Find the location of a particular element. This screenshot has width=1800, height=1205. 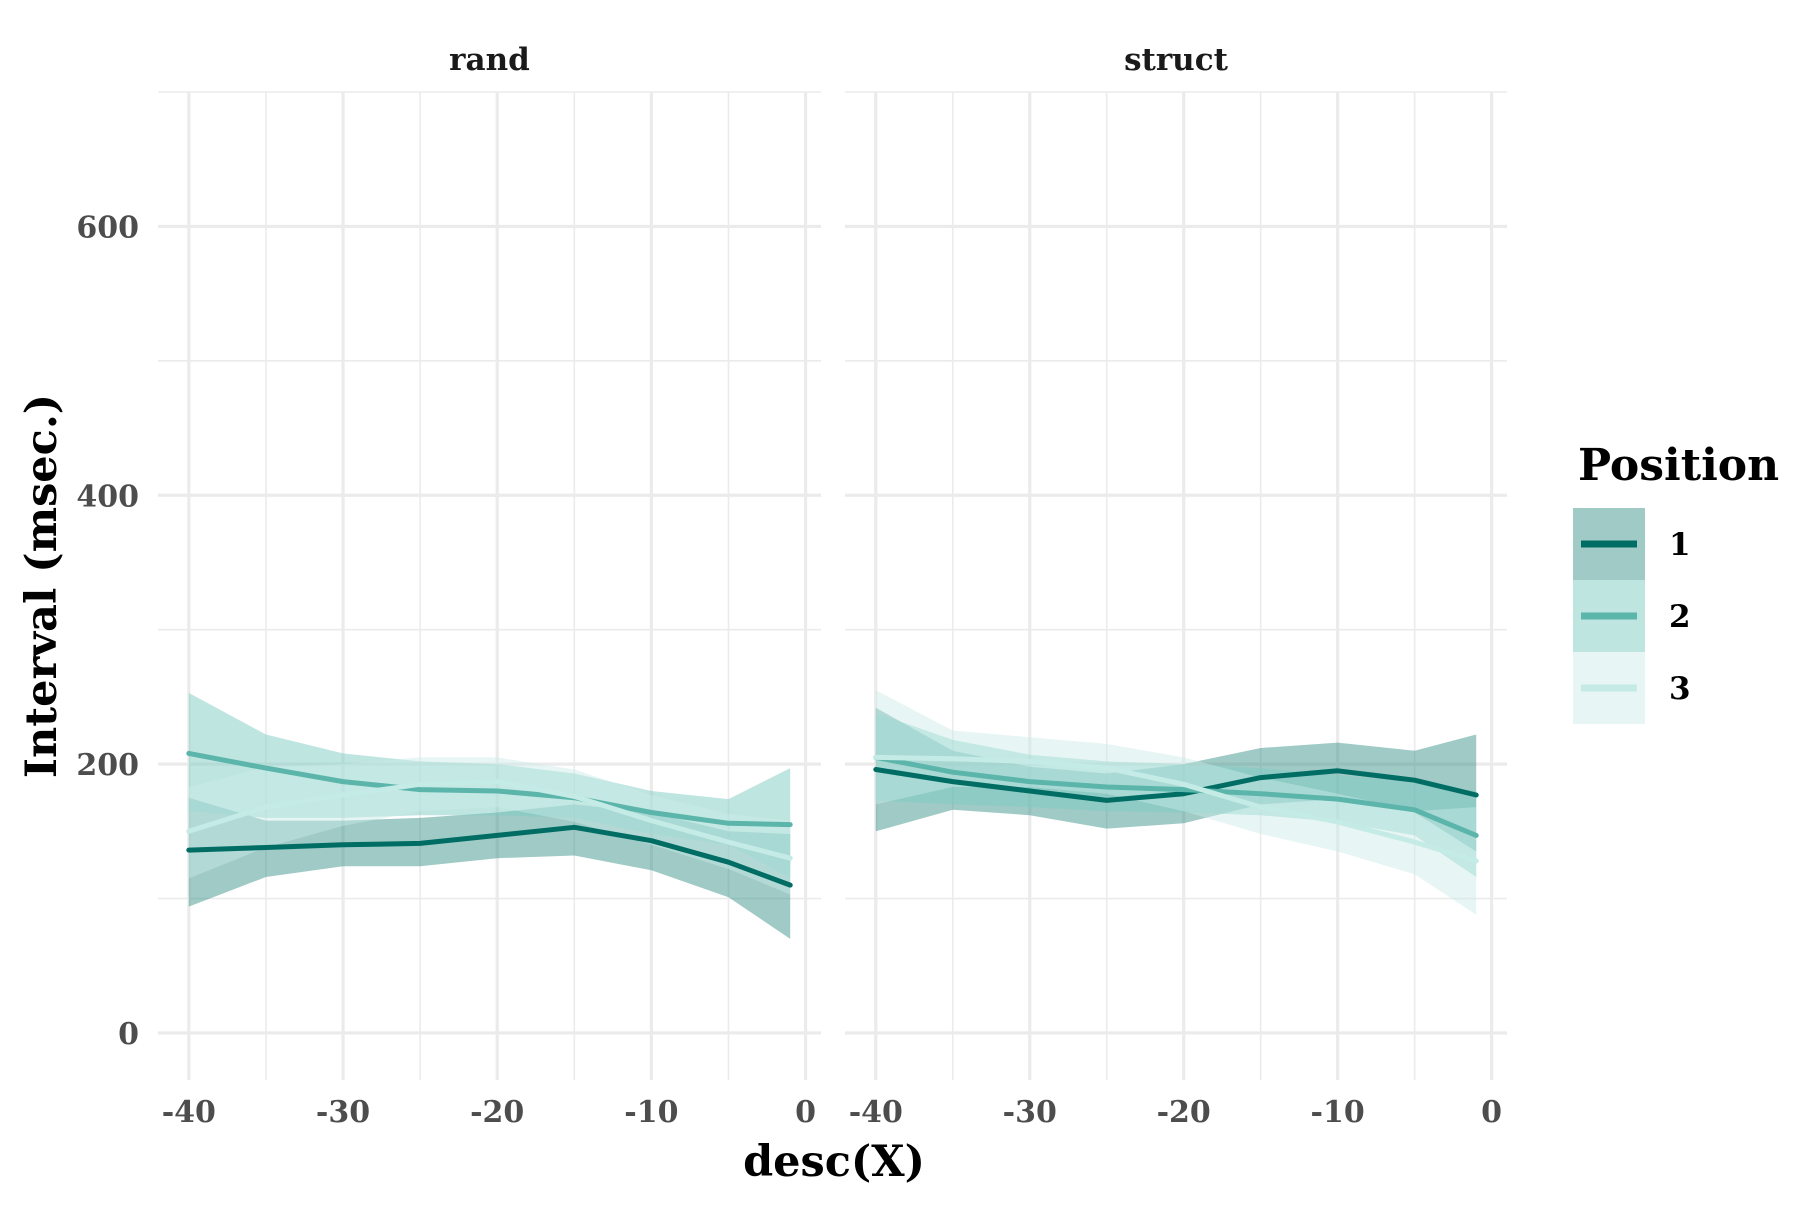

legend-label: 3 is located at coordinates (1680, 689).